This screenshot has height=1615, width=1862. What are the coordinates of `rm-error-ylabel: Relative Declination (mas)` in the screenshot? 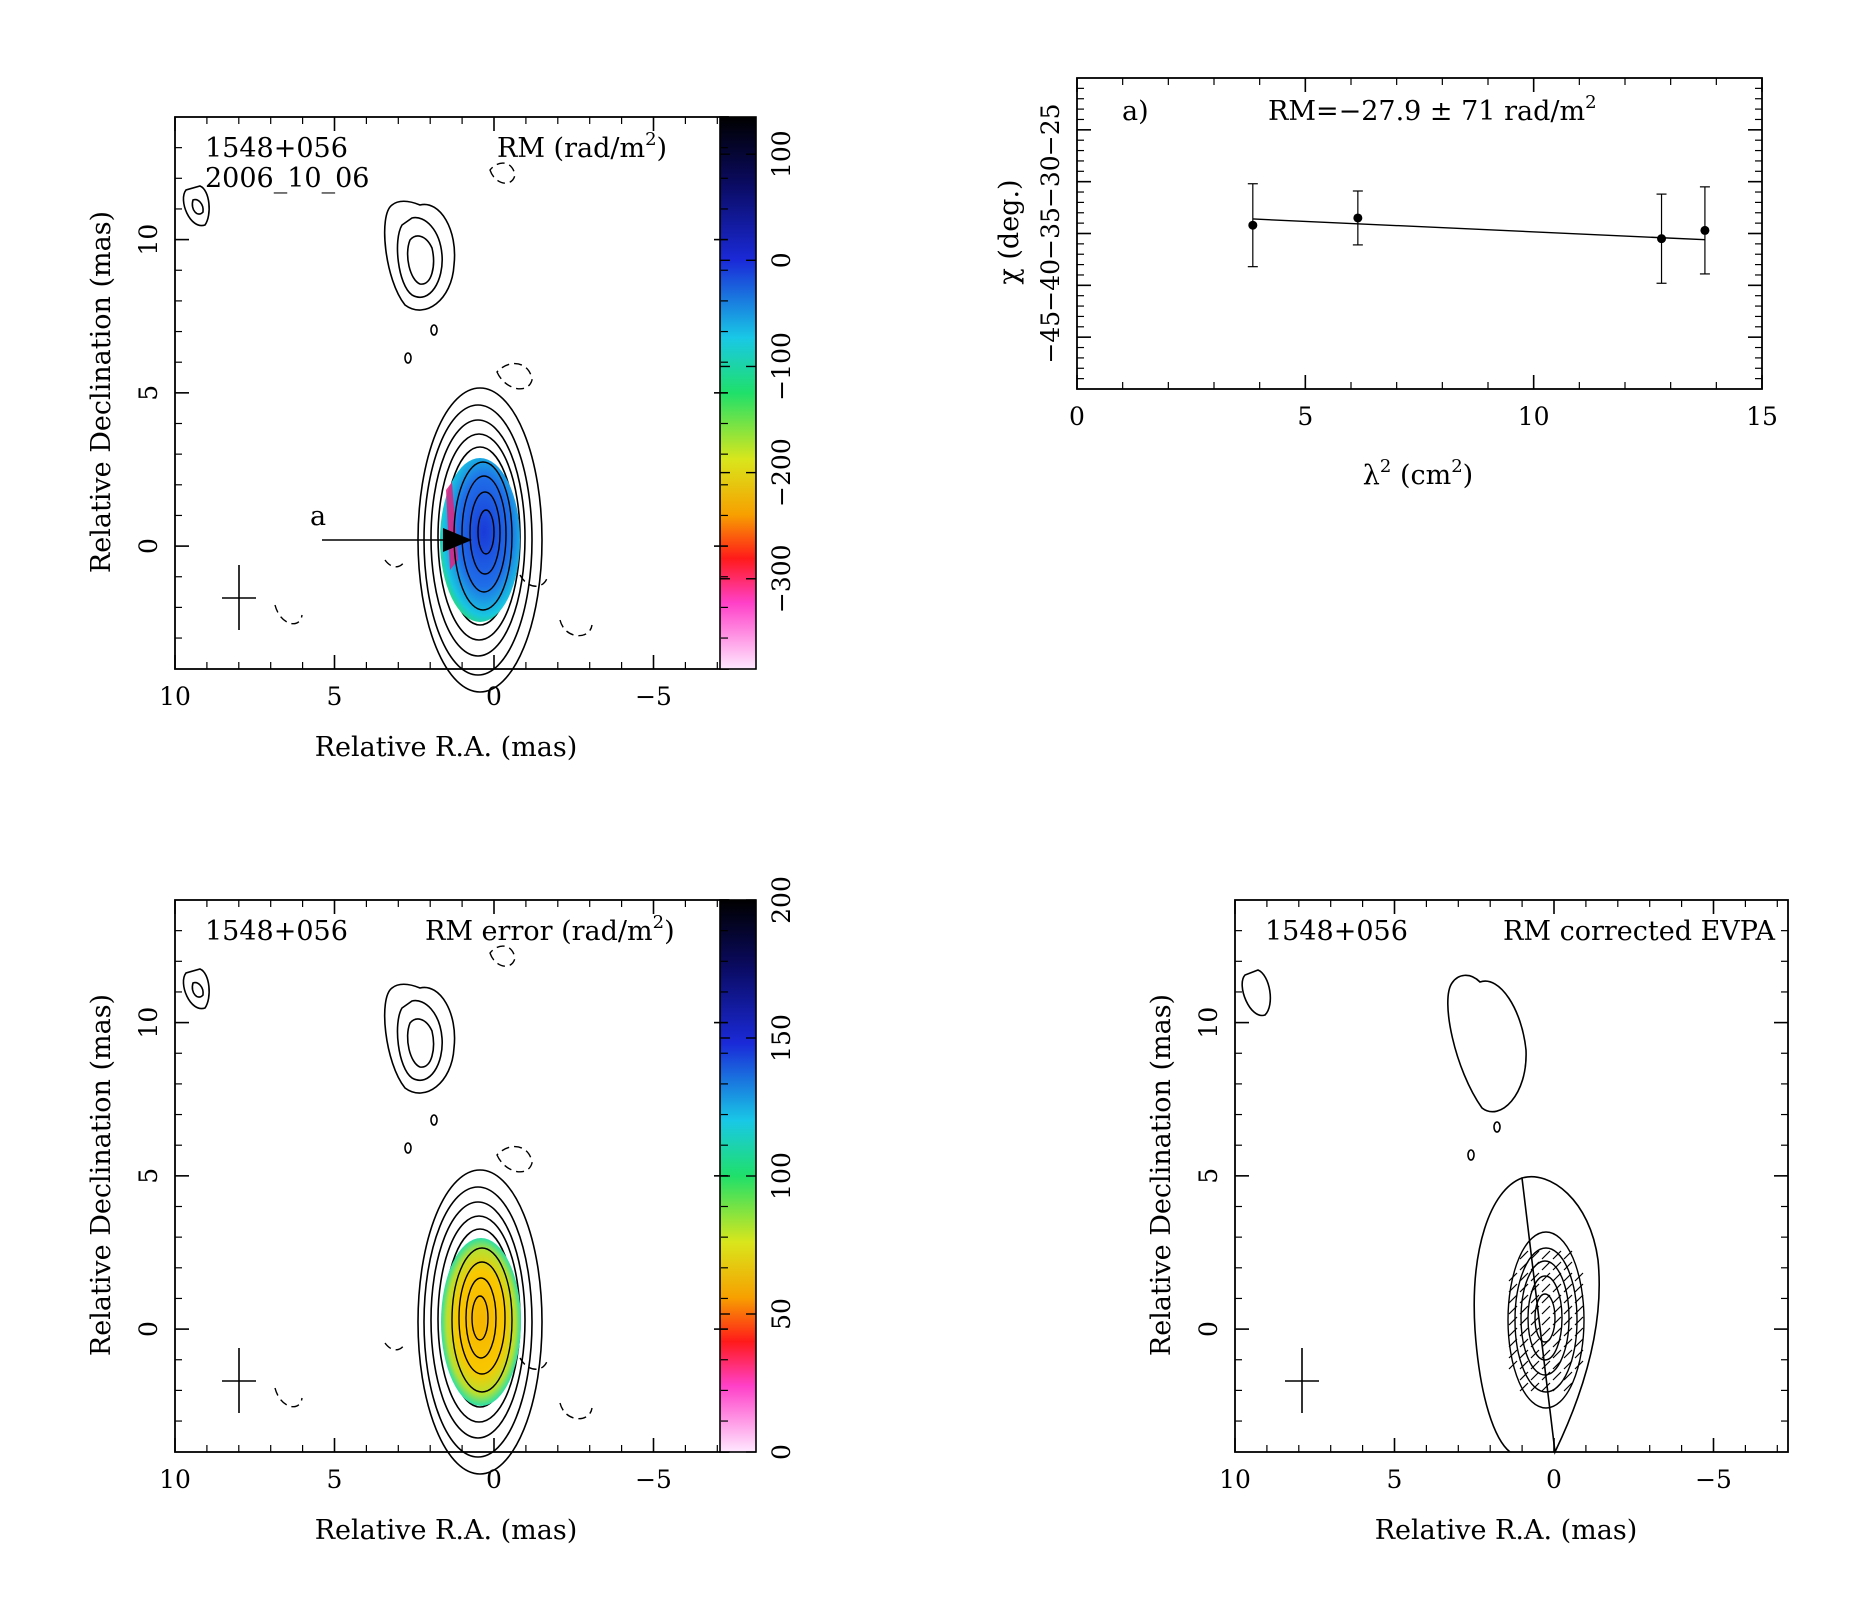 It's located at (101, 1175).